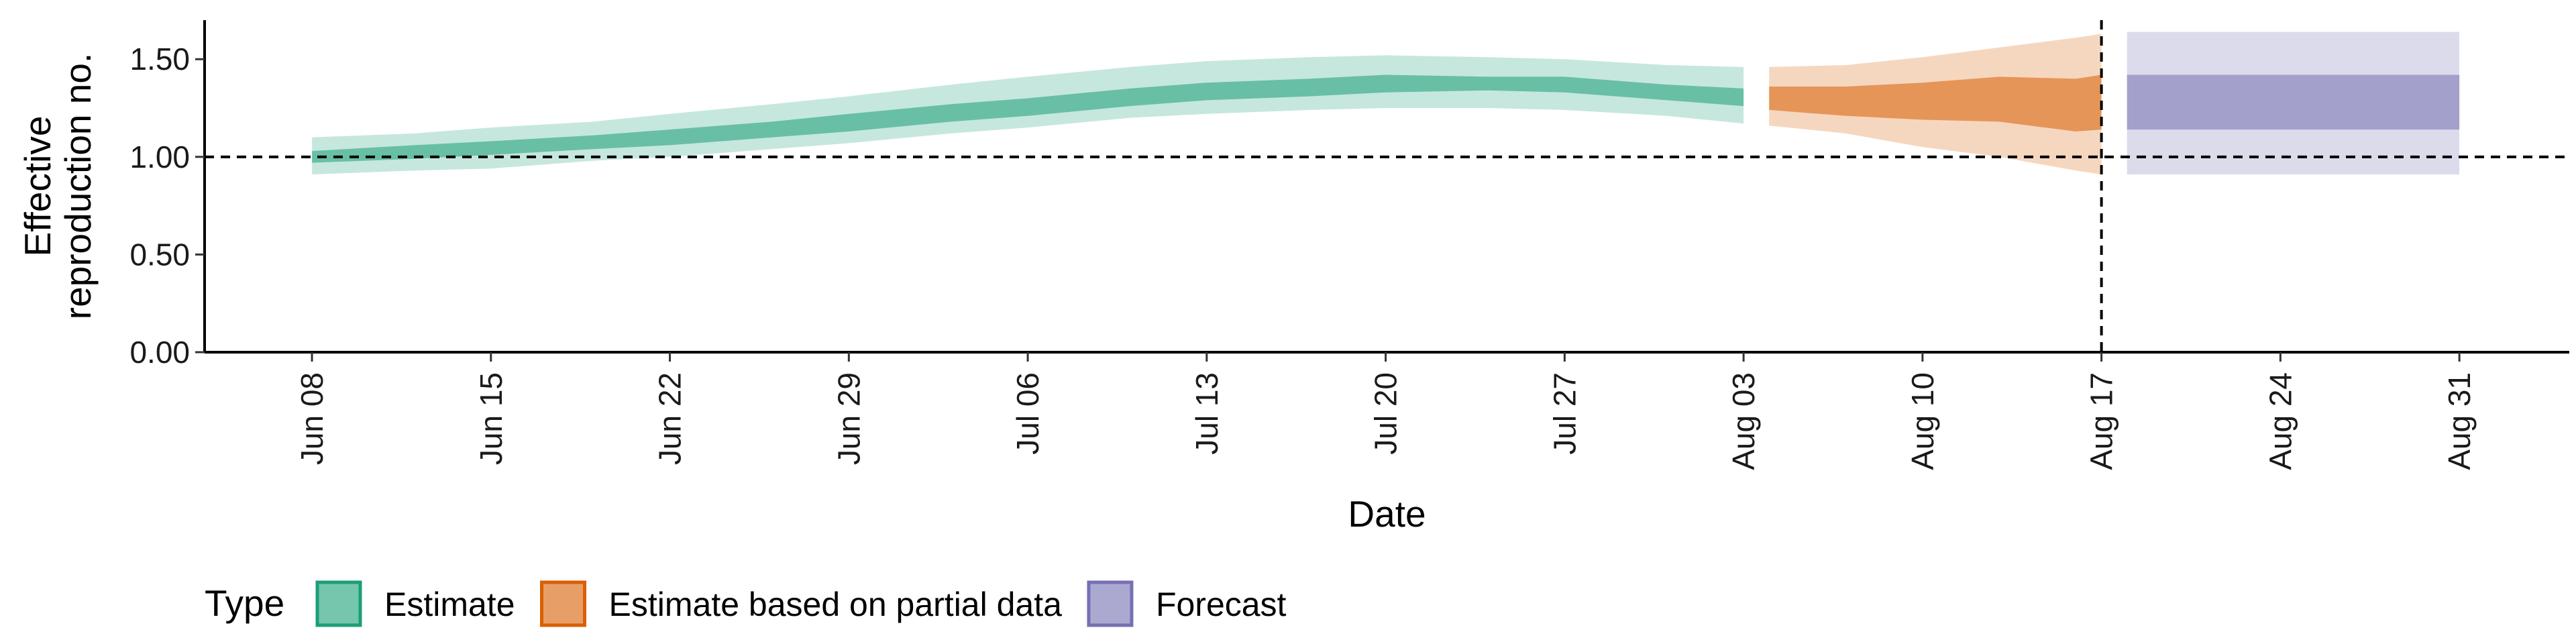 This screenshot has width=2576, height=644. What do you see at coordinates (449, 604) in the screenshot?
I see `legend-label-series-0: Estimate` at bounding box center [449, 604].